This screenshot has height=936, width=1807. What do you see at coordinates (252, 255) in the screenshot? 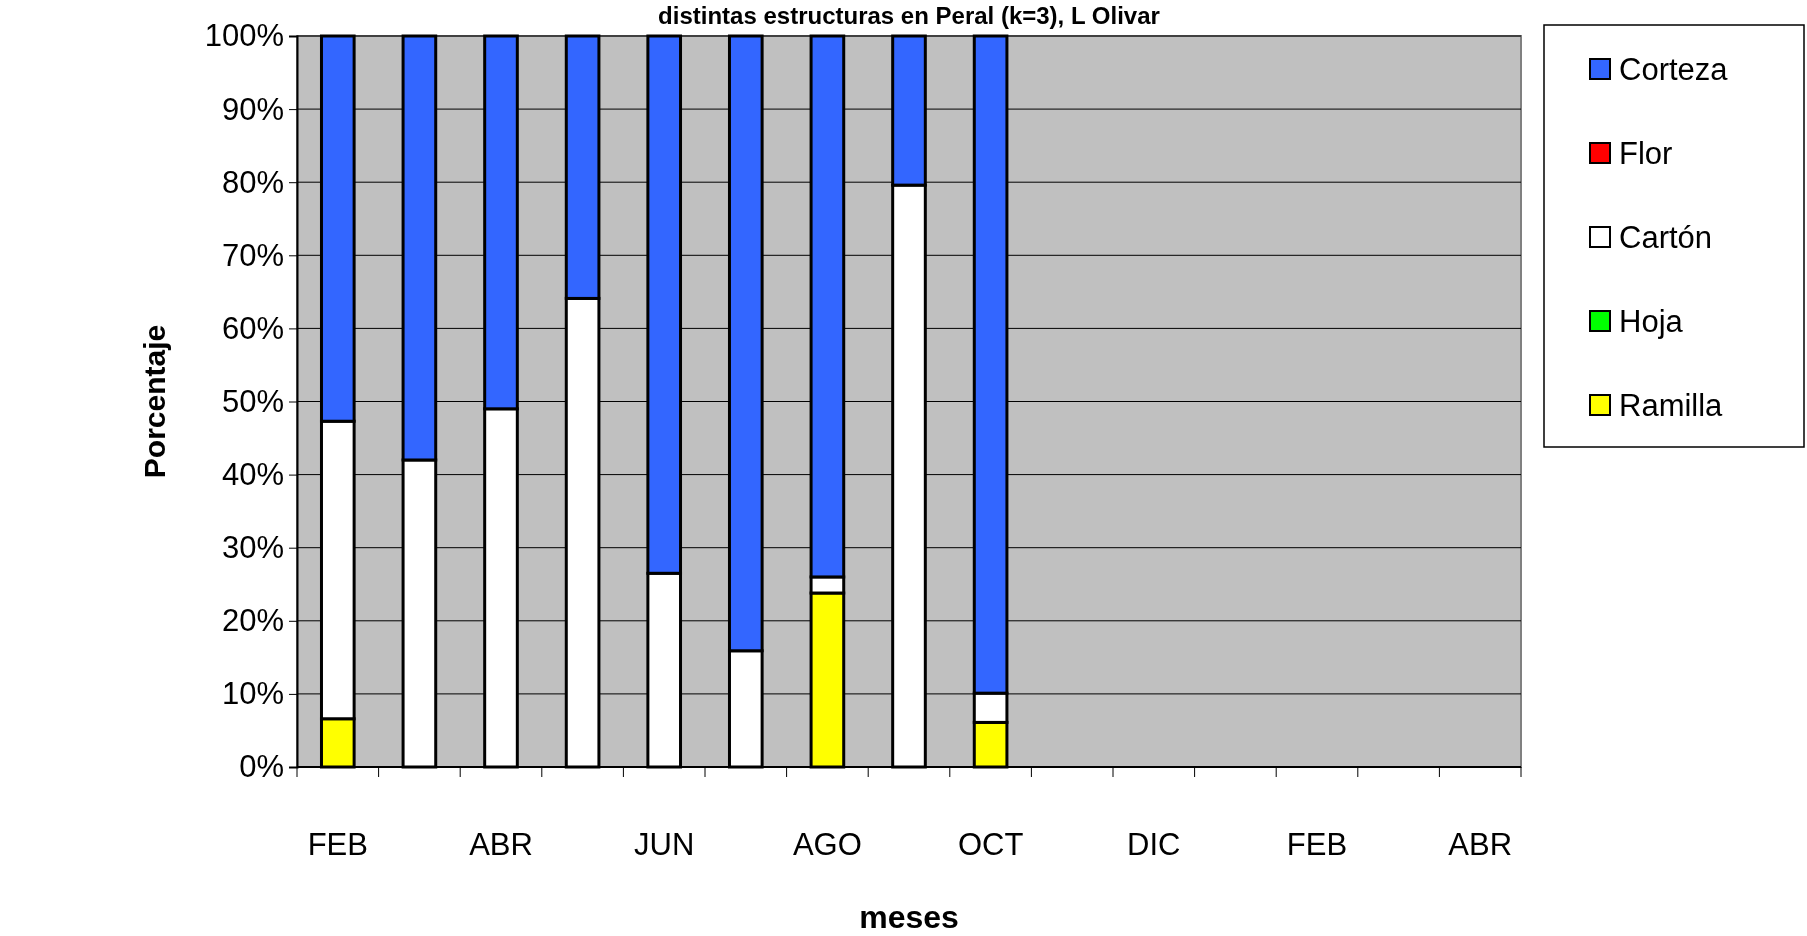
I see `y-tick-label: 70%` at bounding box center [252, 255].